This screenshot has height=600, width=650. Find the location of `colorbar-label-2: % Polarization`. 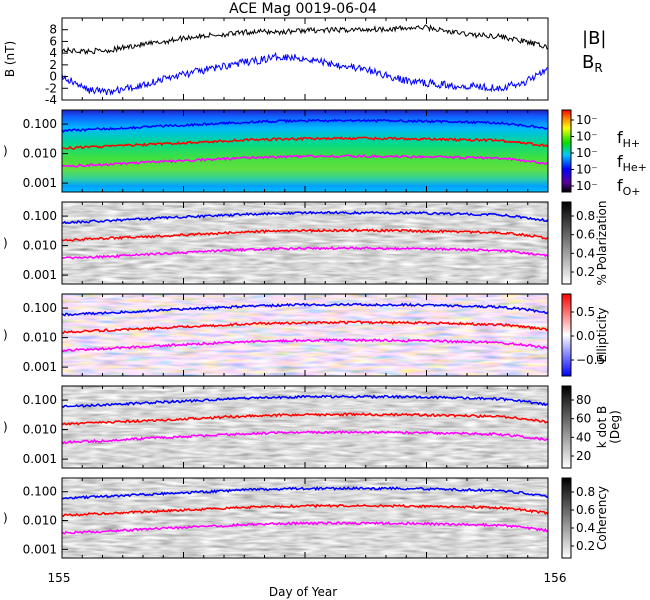

colorbar-label-2: % Polarization is located at coordinates (602, 243).